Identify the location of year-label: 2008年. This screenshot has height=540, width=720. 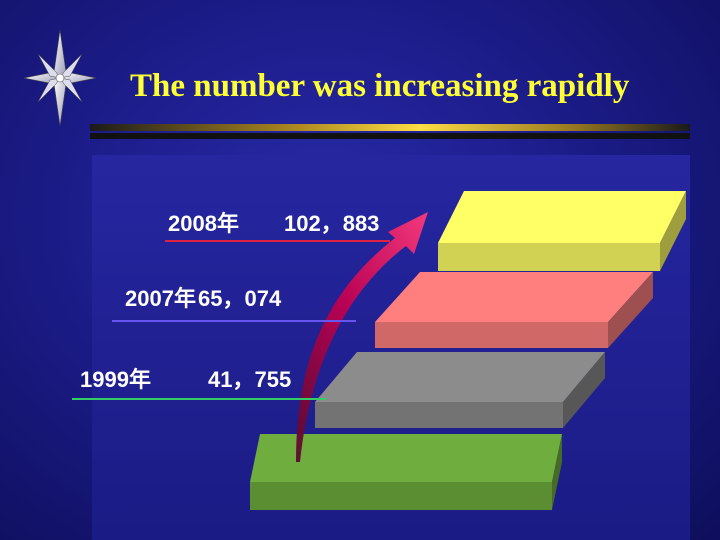
(203, 223).